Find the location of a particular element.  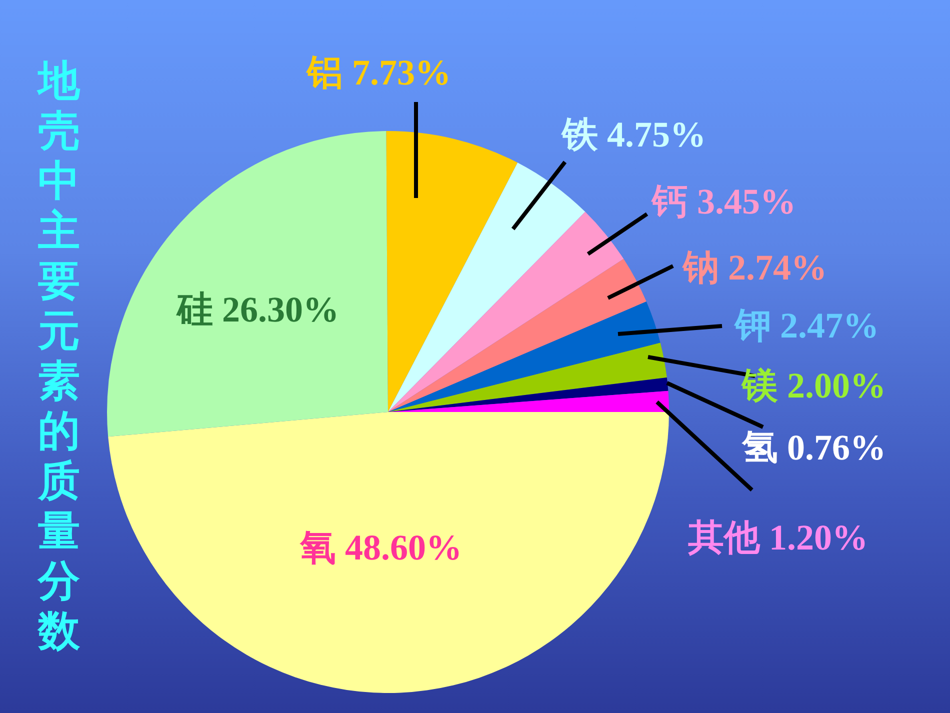

slice-label: 硅 26.30% is located at coordinates (257, 309).